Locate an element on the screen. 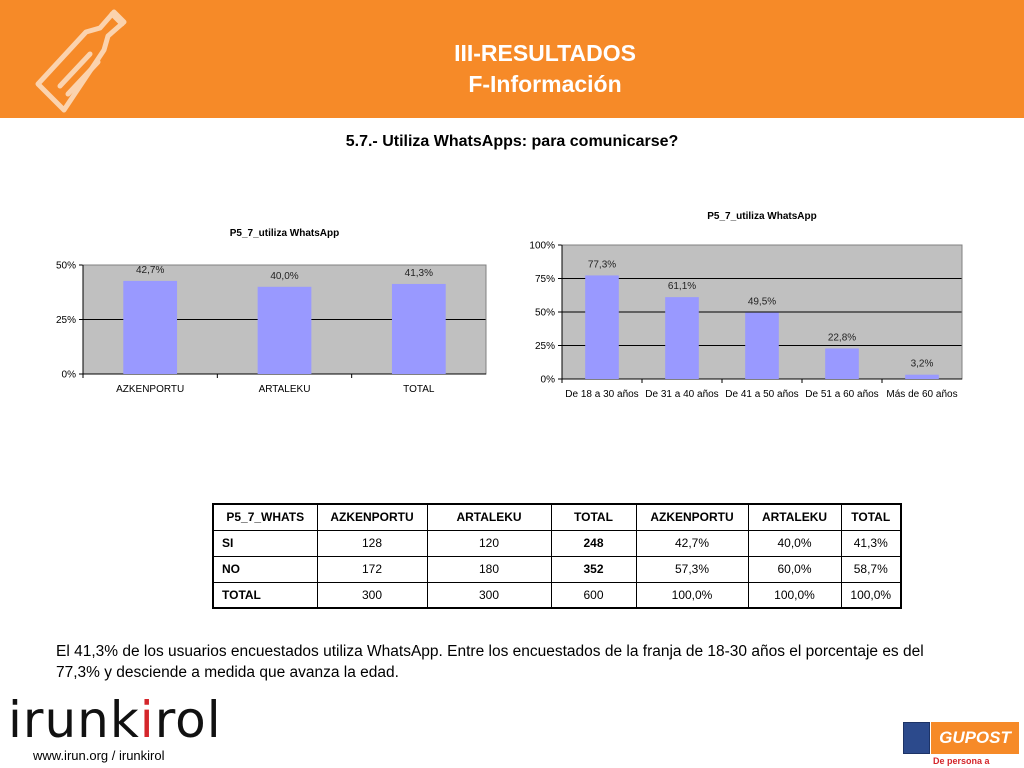 Image resolution: width=1024 pixels, height=768 pixels. gupost-logo: GUPOST De persona a persona is located at coordinates (961, 744).